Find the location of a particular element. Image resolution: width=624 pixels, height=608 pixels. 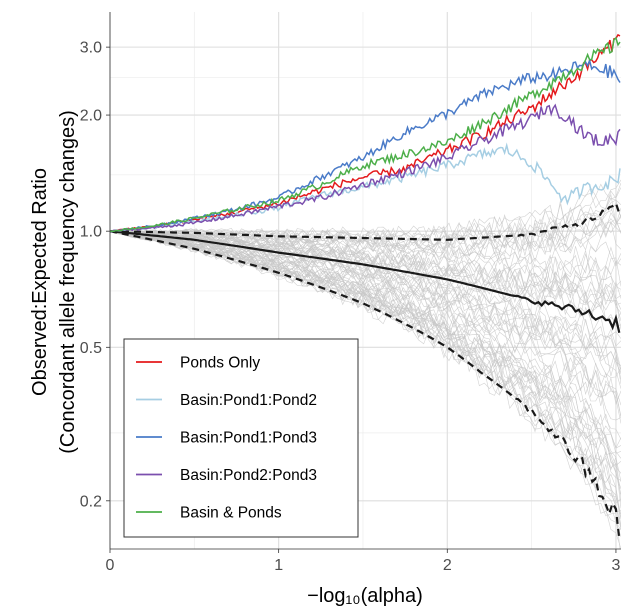

x-tick-label: 0 is located at coordinates (110, 565).